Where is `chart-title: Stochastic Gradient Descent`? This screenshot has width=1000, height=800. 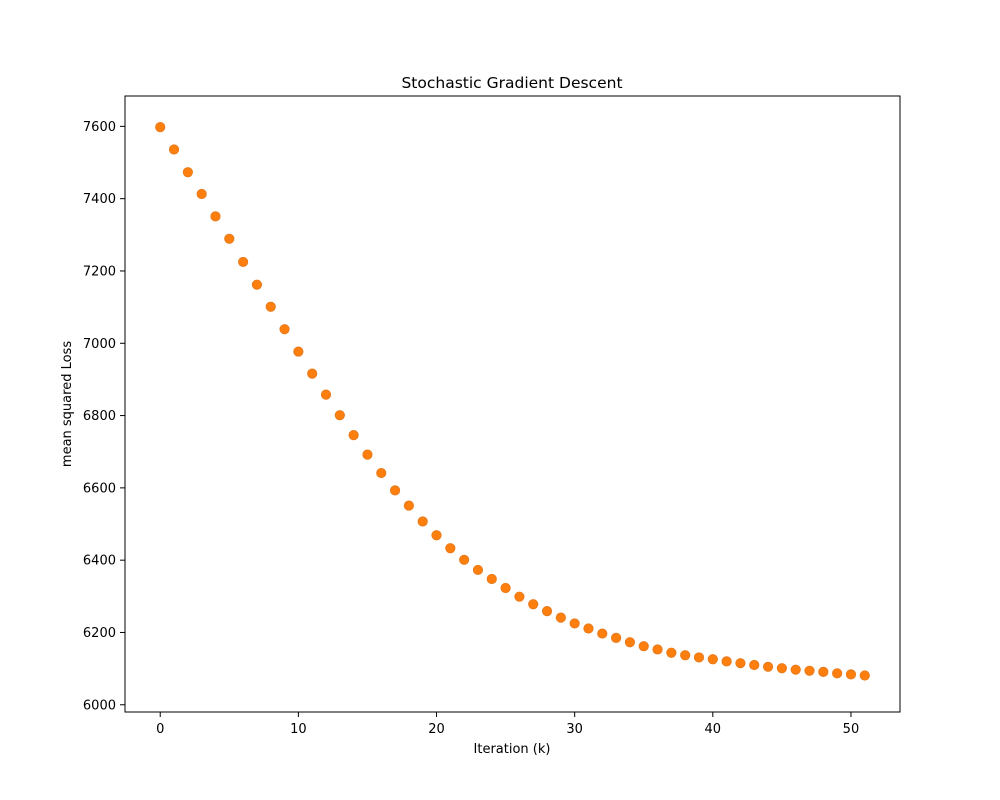
chart-title: Stochastic Gradient Descent is located at coordinates (511, 83).